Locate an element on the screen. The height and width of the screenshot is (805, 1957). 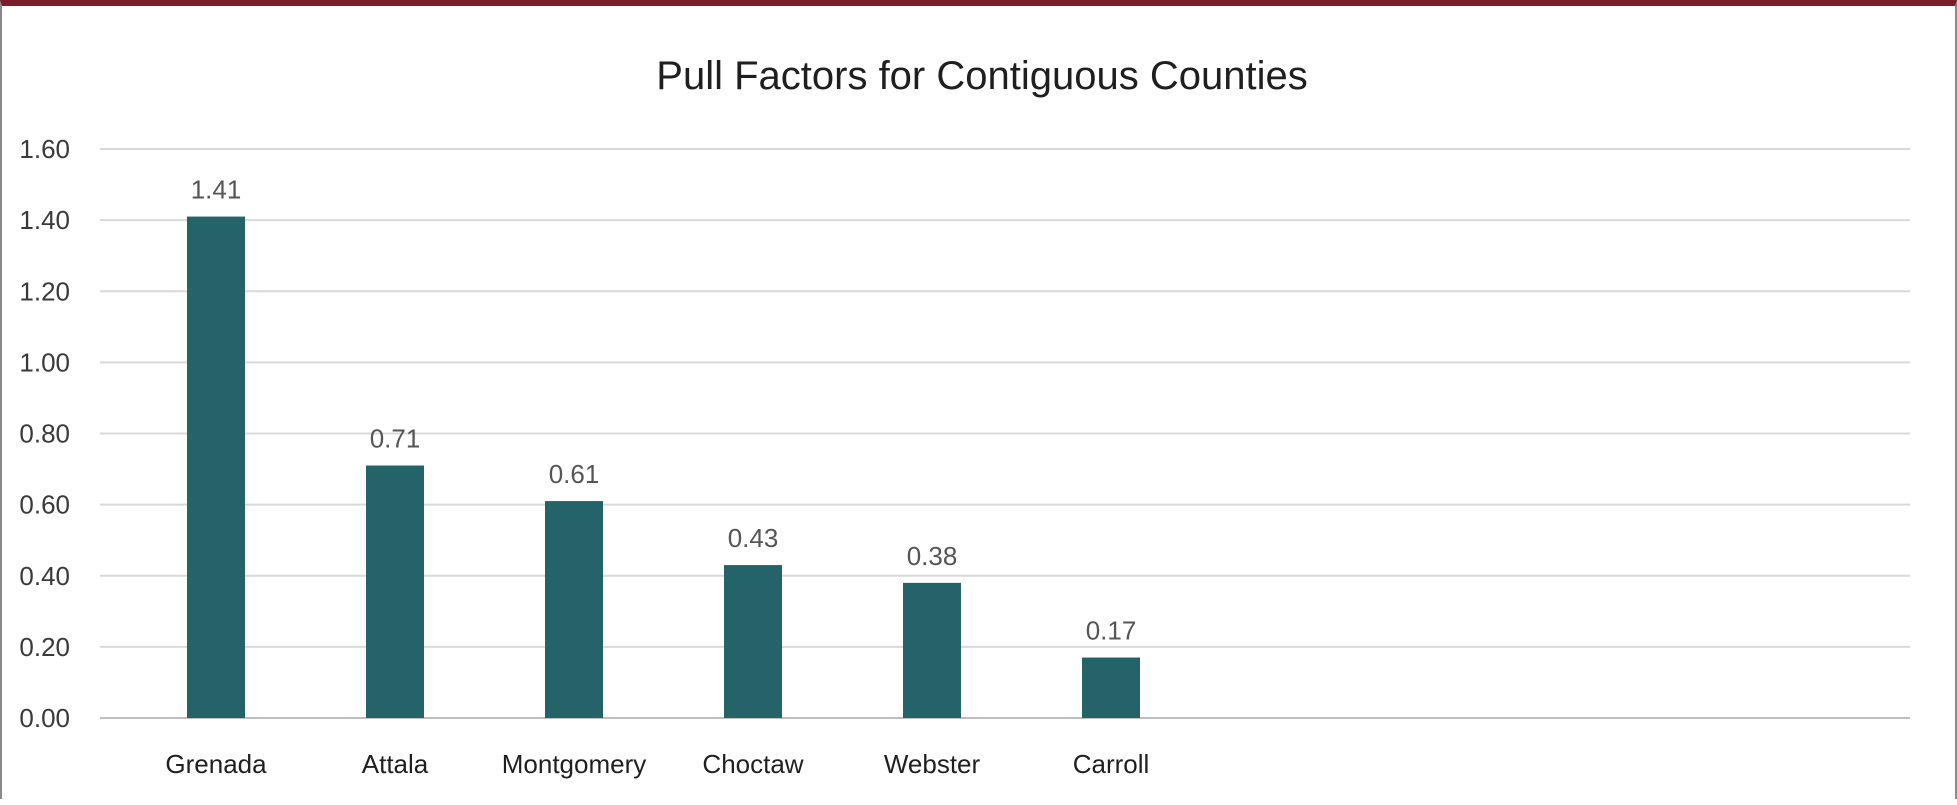
bar-webster is located at coordinates (932, 650).